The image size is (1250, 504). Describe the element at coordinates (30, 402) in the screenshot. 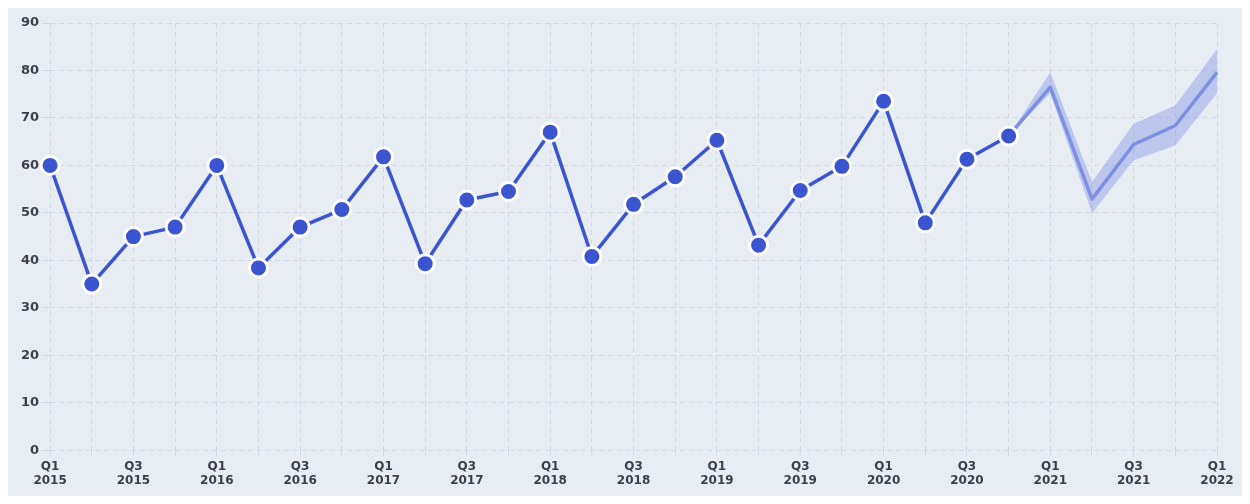

I see `y-tick-label: 10` at that location.